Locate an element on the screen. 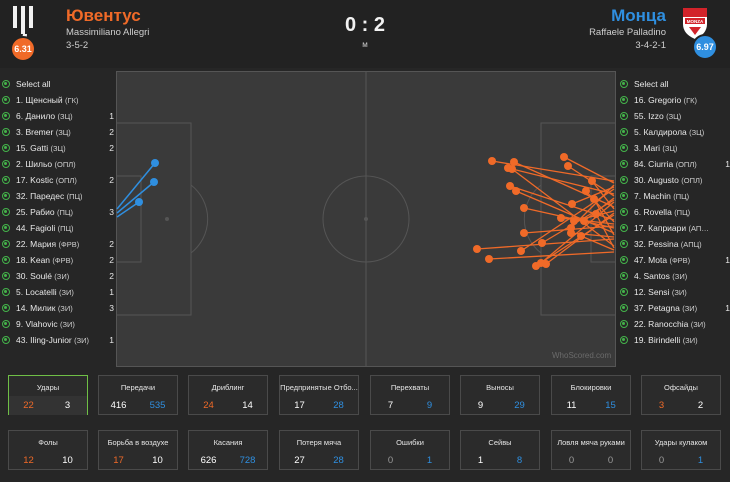 The width and height of the screenshot is (730, 482). stat-card: Ловля мяча руками 0 0 is located at coordinates (591, 450).